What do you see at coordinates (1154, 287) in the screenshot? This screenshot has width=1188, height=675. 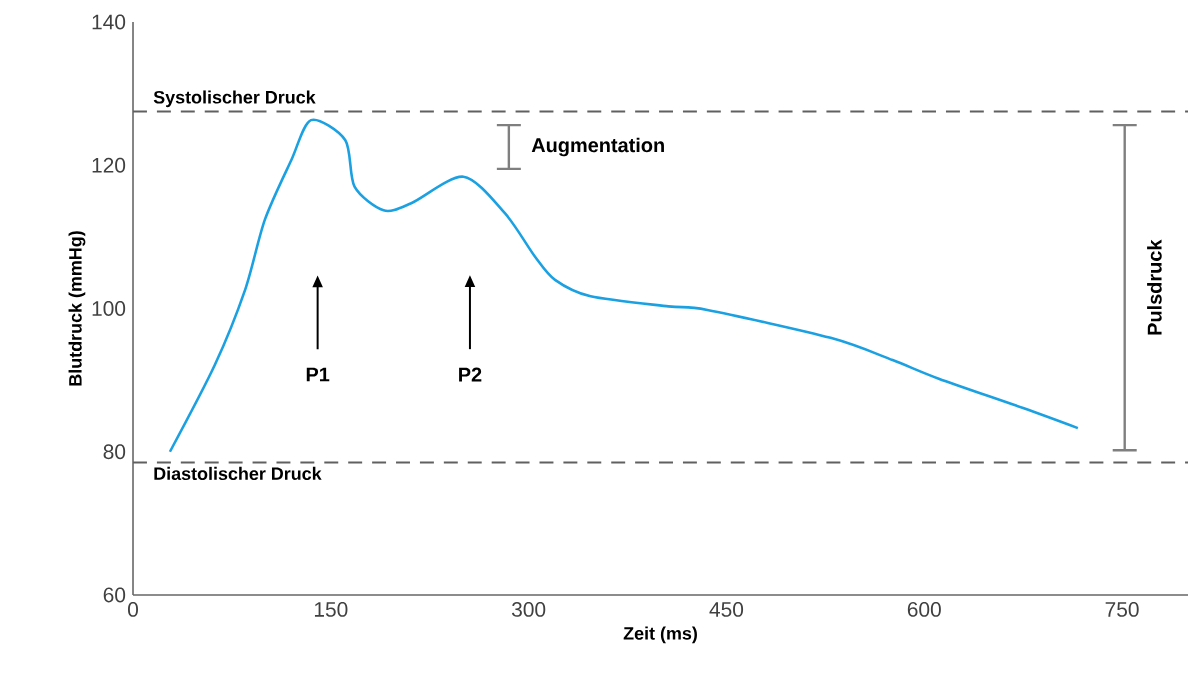 I see `annotation: Pulsdruck` at bounding box center [1154, 287].